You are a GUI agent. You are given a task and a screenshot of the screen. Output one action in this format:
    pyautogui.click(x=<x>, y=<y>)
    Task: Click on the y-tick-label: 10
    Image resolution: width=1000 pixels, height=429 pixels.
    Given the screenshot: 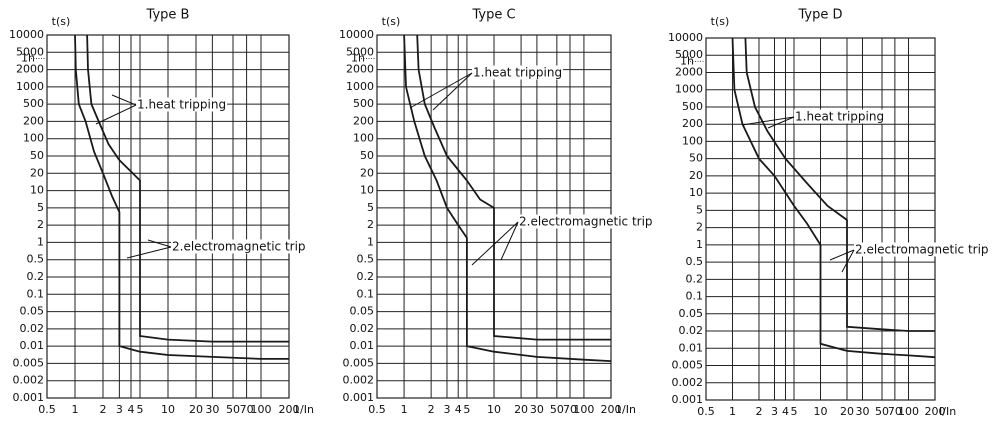 What is the action you would take?
    pyautogui.click(x=696, y=192)
    